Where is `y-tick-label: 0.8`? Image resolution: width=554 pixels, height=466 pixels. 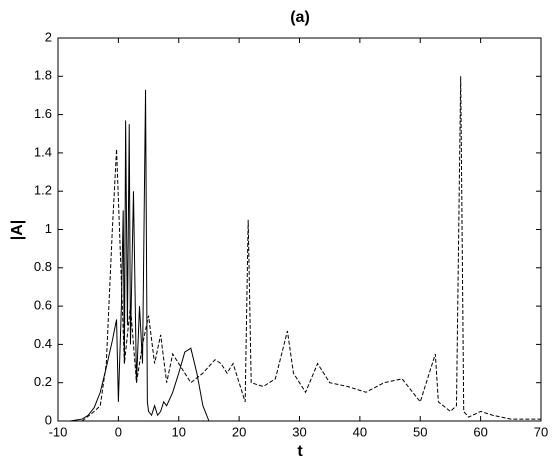 y-tick-label: 0.8 is located at coordinates (43, 266).